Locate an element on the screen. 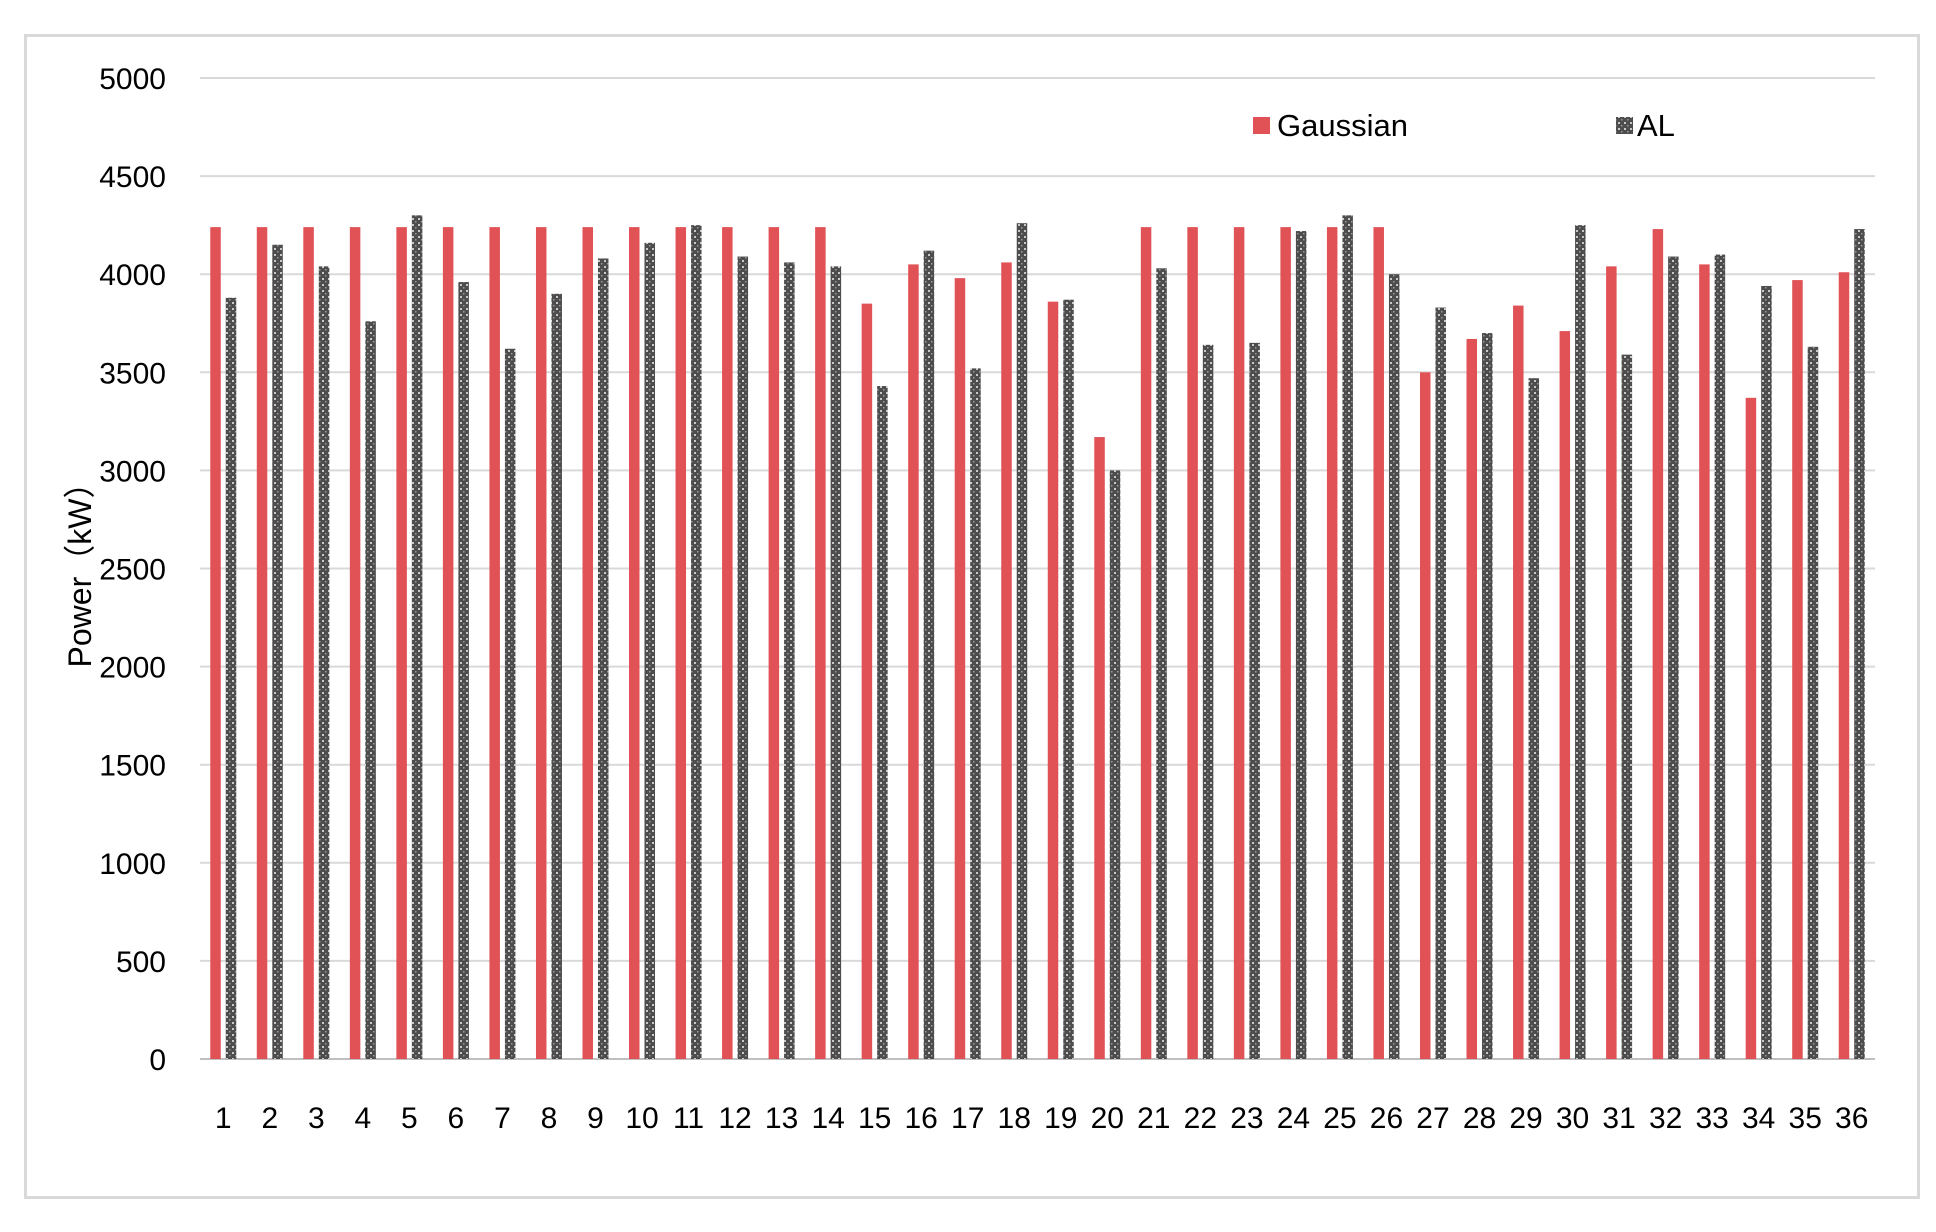  x-tick-label-21: 21 is located at coordinates (1153, 1118).